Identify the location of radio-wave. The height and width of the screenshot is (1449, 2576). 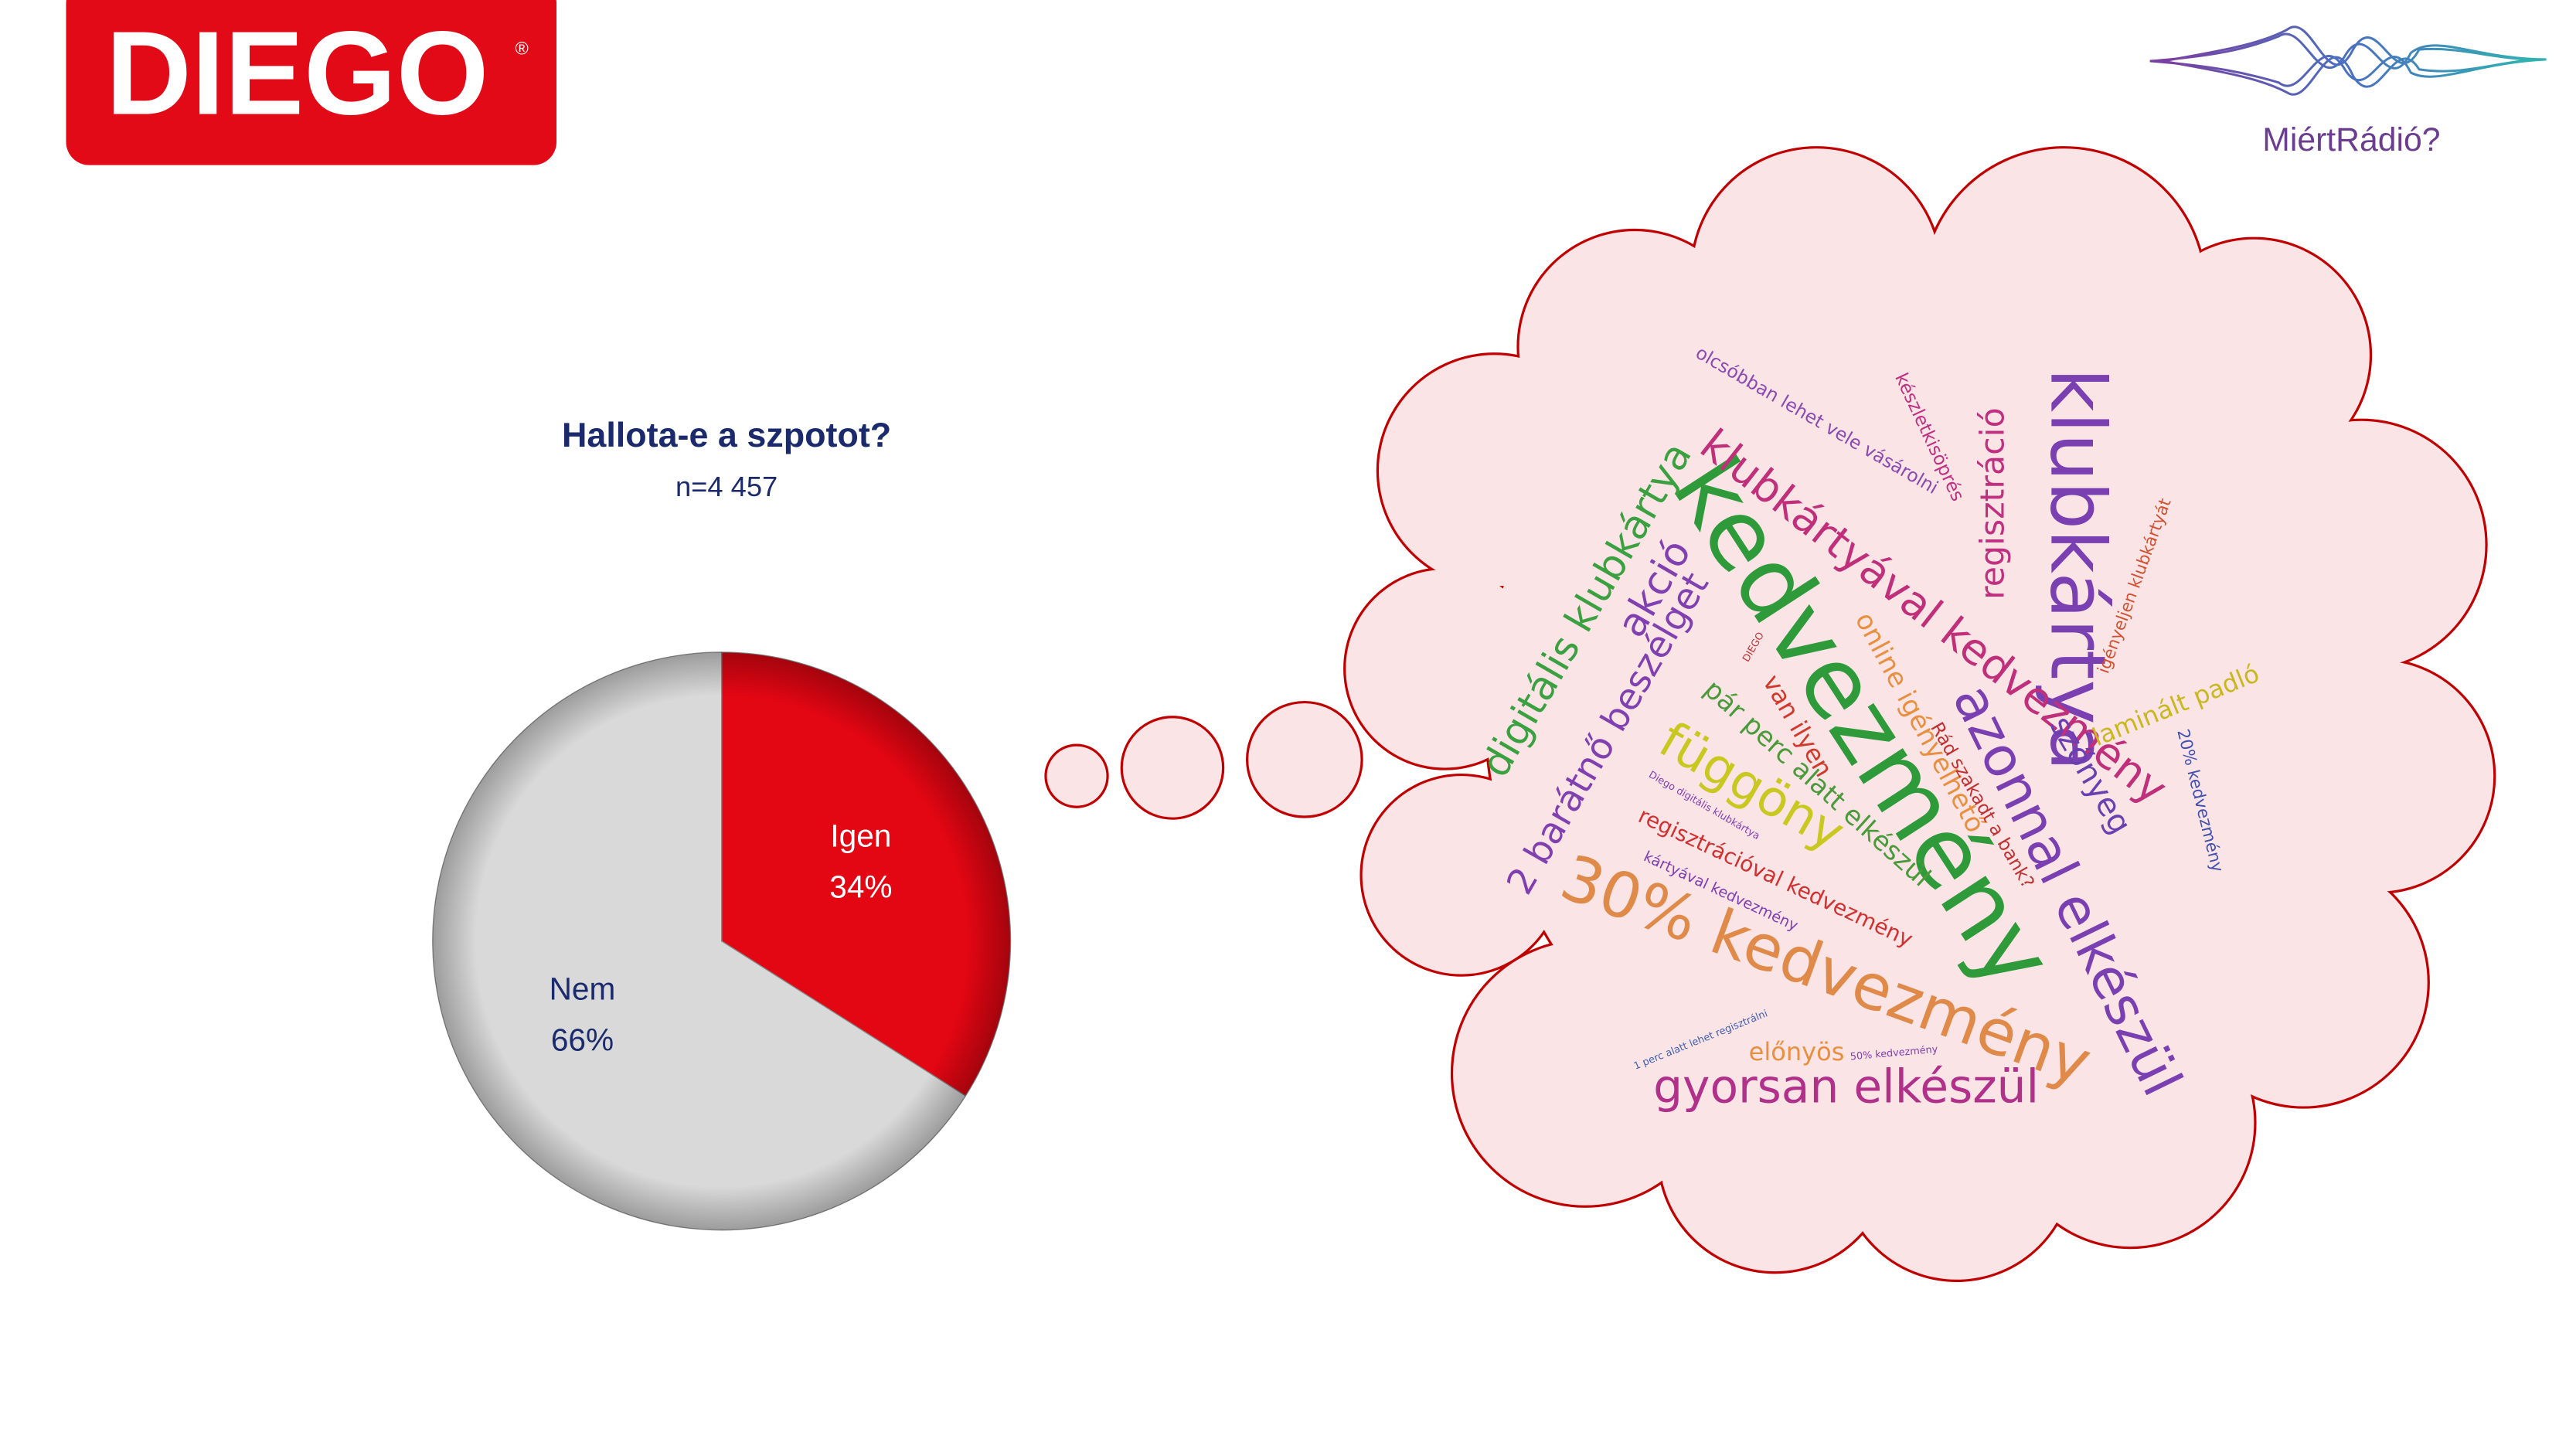
(2348, 61).